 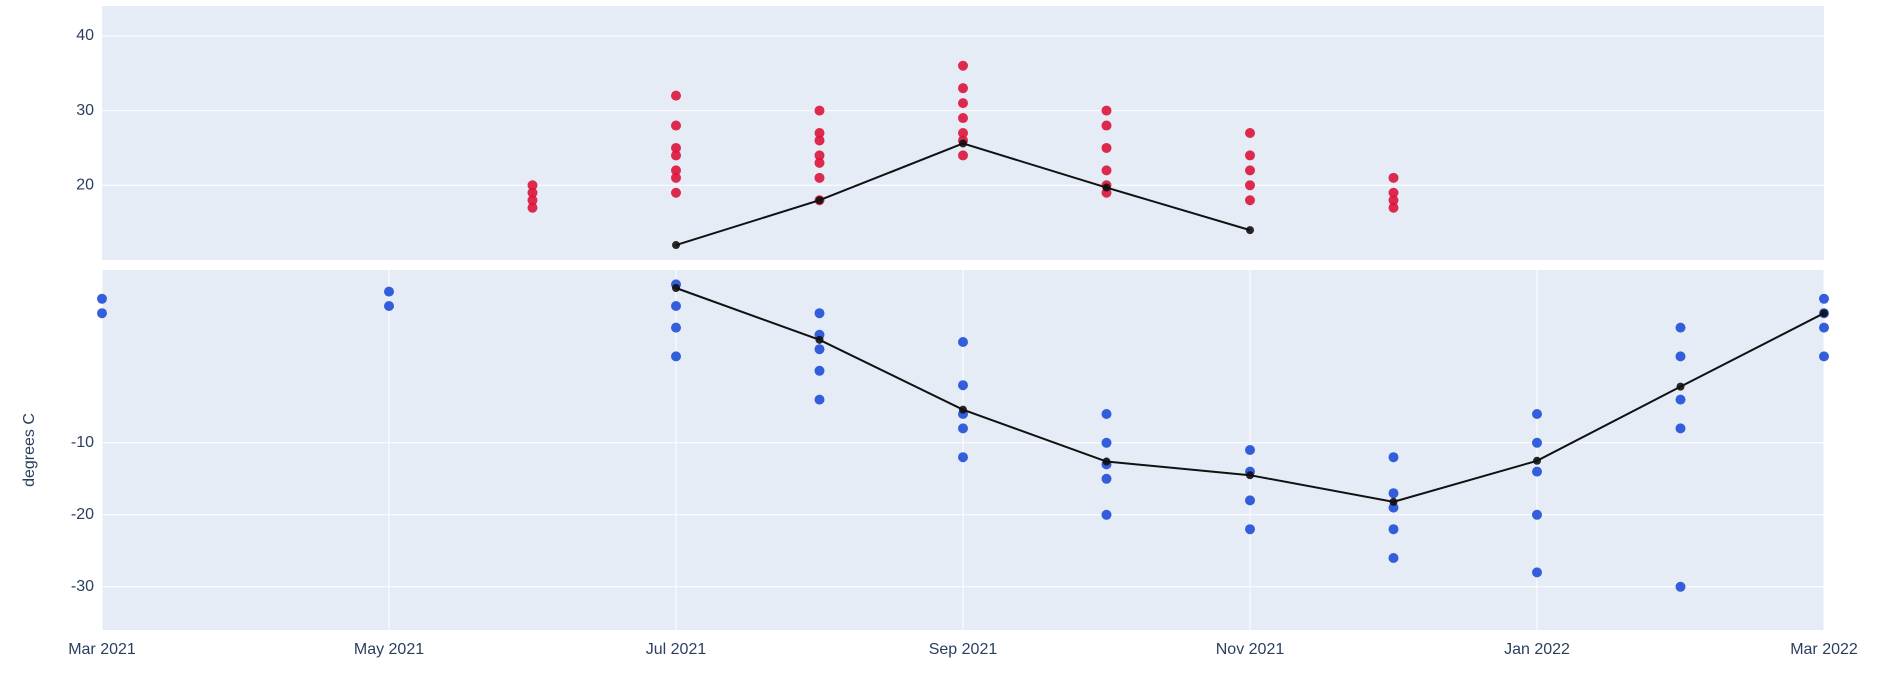 What do you see at coordinates (82, 514) in the screenshot?
I see `y-tick-label: -20` at bounding box center [82, 514].